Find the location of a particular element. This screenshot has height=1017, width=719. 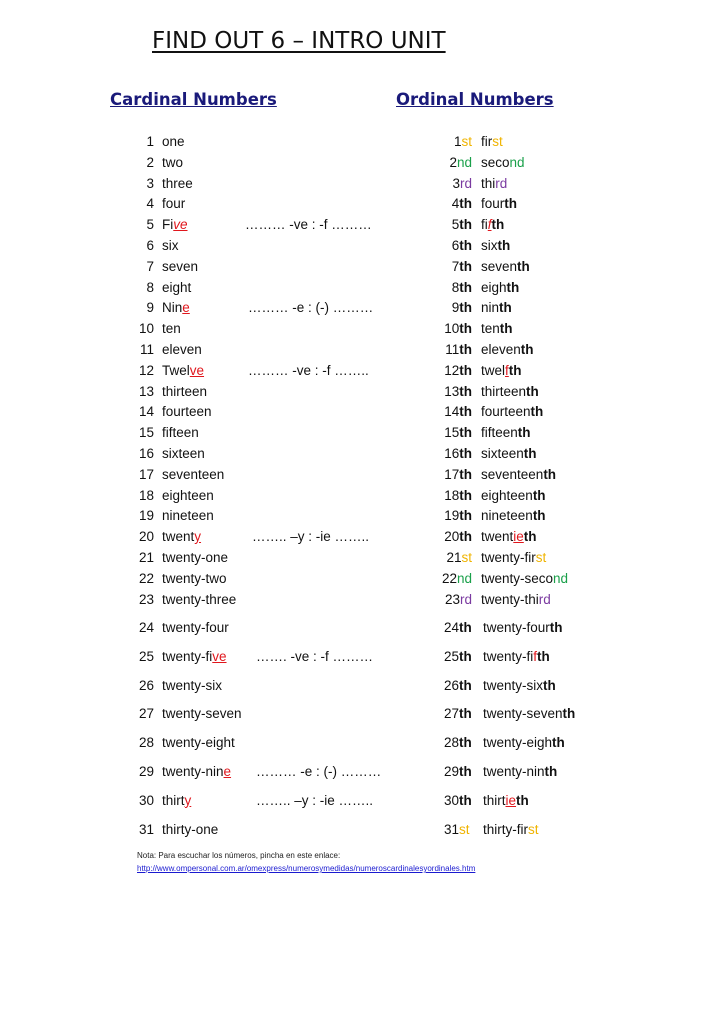

cardinal-word: one is located at coordinates (173, 142).